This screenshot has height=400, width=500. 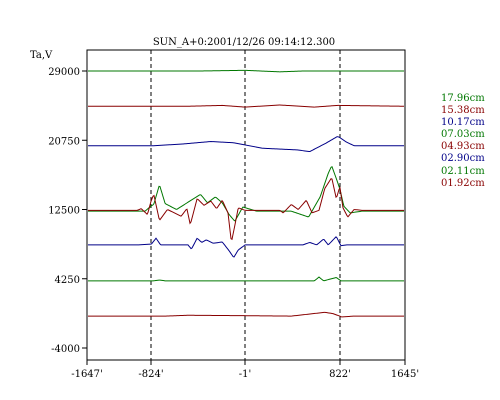 I want to click on x-tick-label: -1647', so click(x=87, y=374).